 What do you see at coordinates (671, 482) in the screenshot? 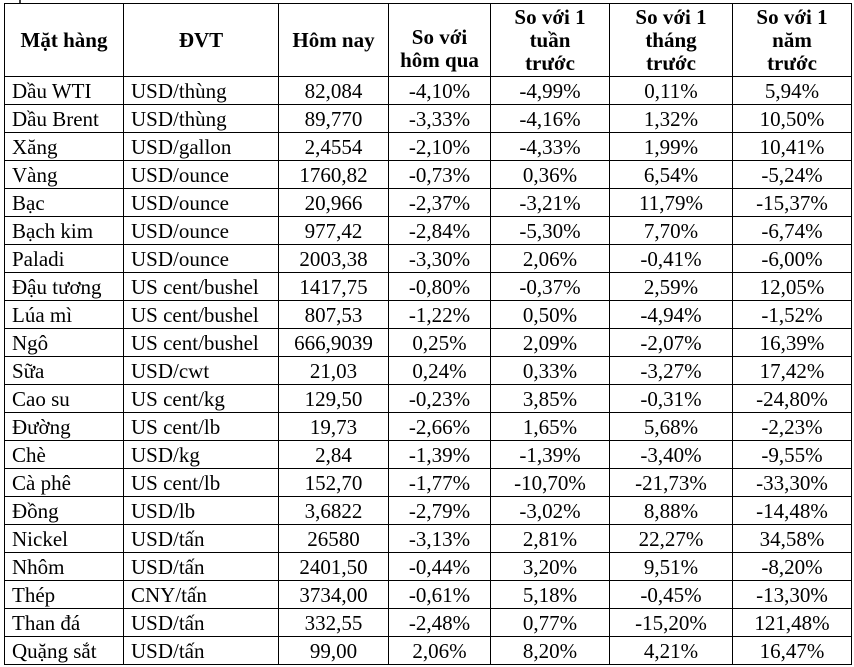
I see `vs-1-month-cell: -21,73%` at bounding box center [671, 482].